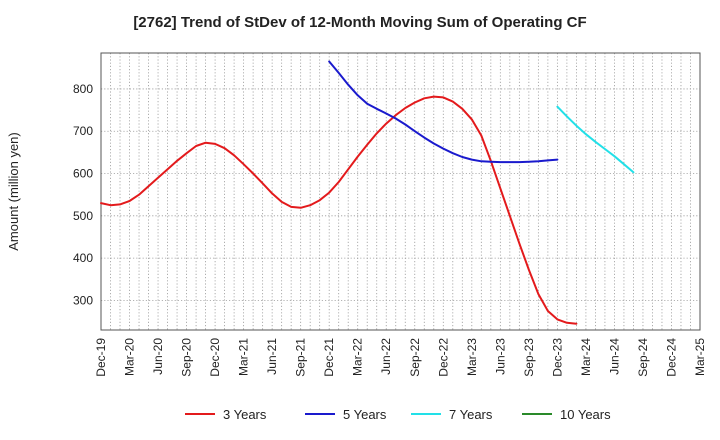  I want to click on x-tick-label: Mar-21, so click(244, 357).